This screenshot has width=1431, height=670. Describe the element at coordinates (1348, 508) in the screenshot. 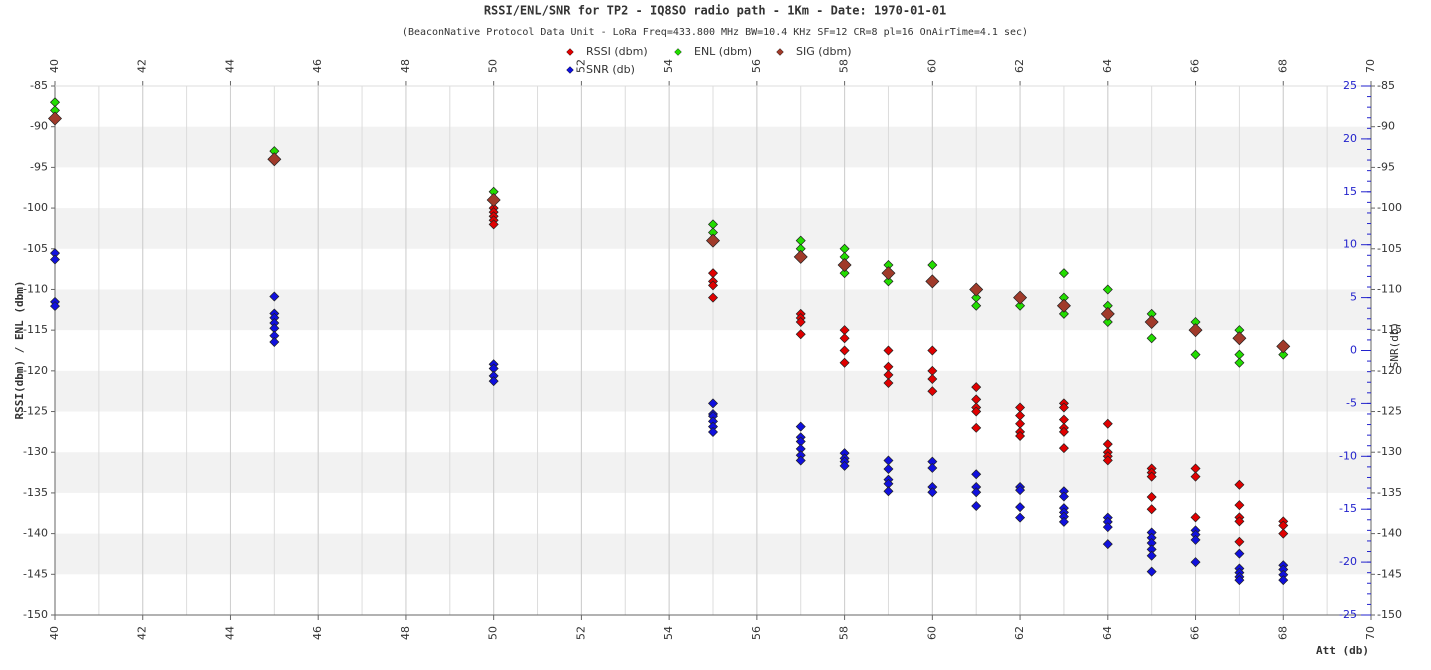

I see `y2-tick-label: -15` at that location.